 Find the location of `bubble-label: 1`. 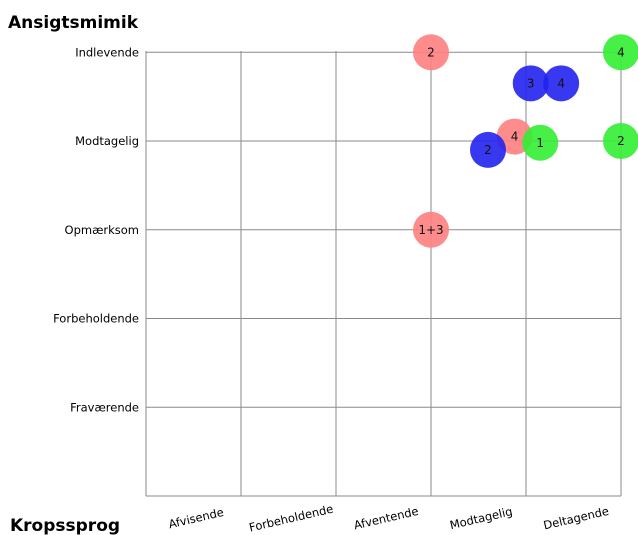

bubble-label: 1 is located at coordinates (540, 143).